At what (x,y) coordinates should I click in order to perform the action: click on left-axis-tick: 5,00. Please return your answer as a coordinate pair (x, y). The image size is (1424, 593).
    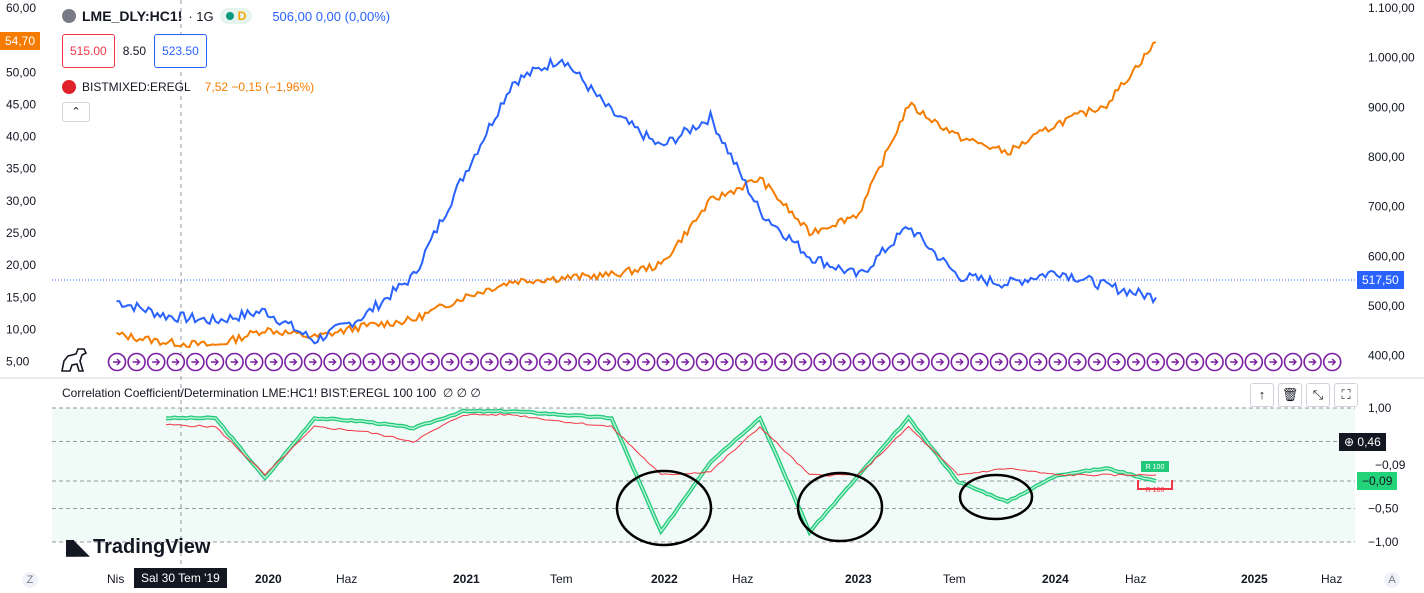
    Looking at the image, I should click on (18, 362).